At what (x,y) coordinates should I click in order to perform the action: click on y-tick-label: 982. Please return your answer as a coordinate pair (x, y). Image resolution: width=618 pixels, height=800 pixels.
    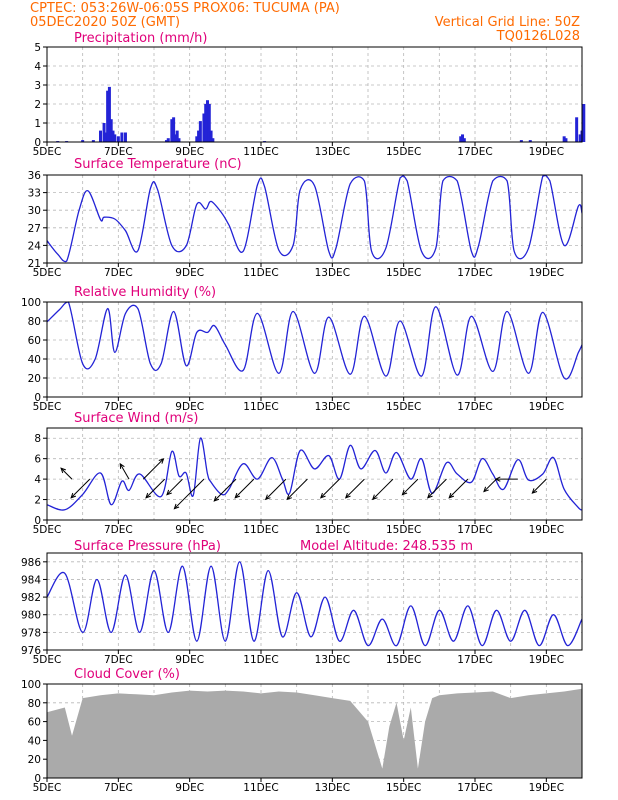
    Looking at the image, I should click on (31, 598).